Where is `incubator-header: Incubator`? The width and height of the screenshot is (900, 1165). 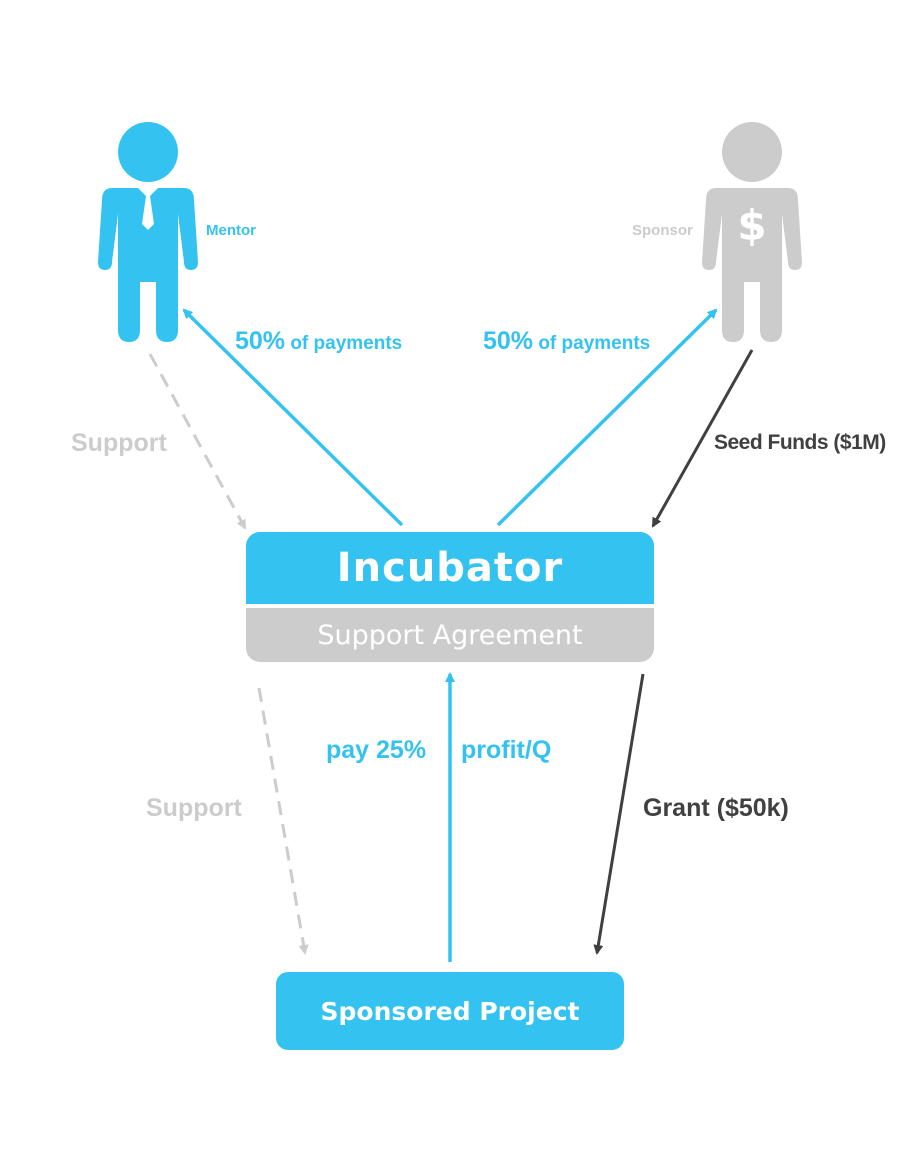 incubator-header: Incubator is located at coordinates (450, 568).